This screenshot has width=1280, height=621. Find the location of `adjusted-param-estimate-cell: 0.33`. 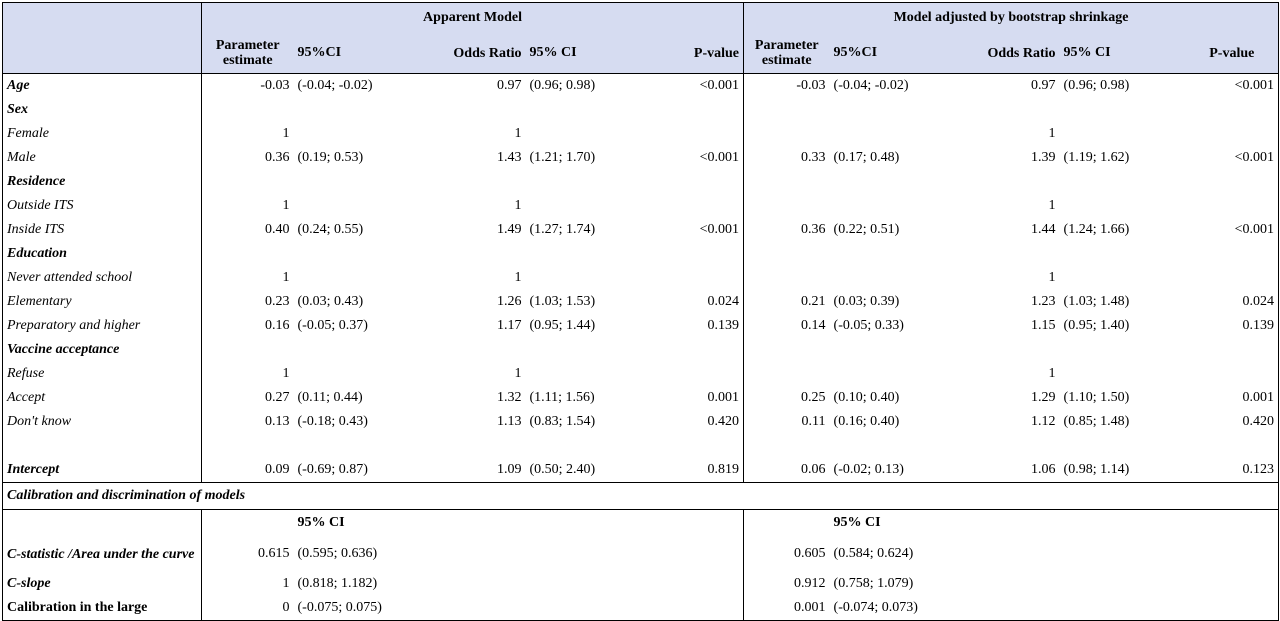

adjusted-param-estimate-cell: 0.33 is located at coordinates (786, 158).